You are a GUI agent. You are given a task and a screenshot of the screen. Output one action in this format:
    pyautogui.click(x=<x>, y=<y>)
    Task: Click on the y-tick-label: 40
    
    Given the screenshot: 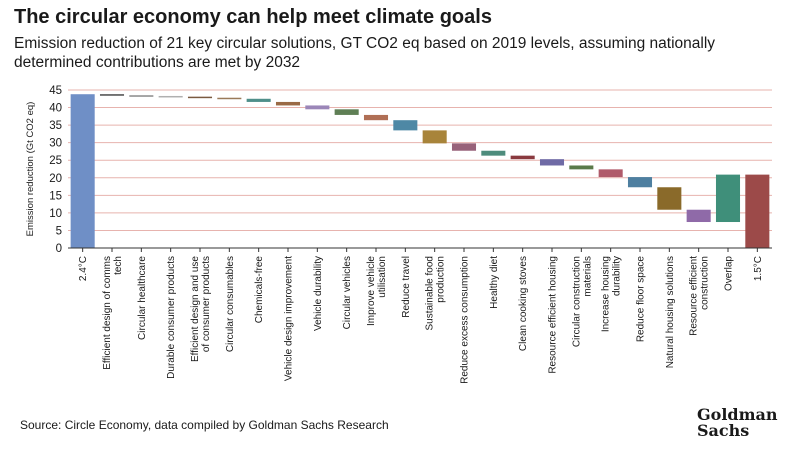 What is the action you would take?
    pyautogui.click(x=55, y=109)
    